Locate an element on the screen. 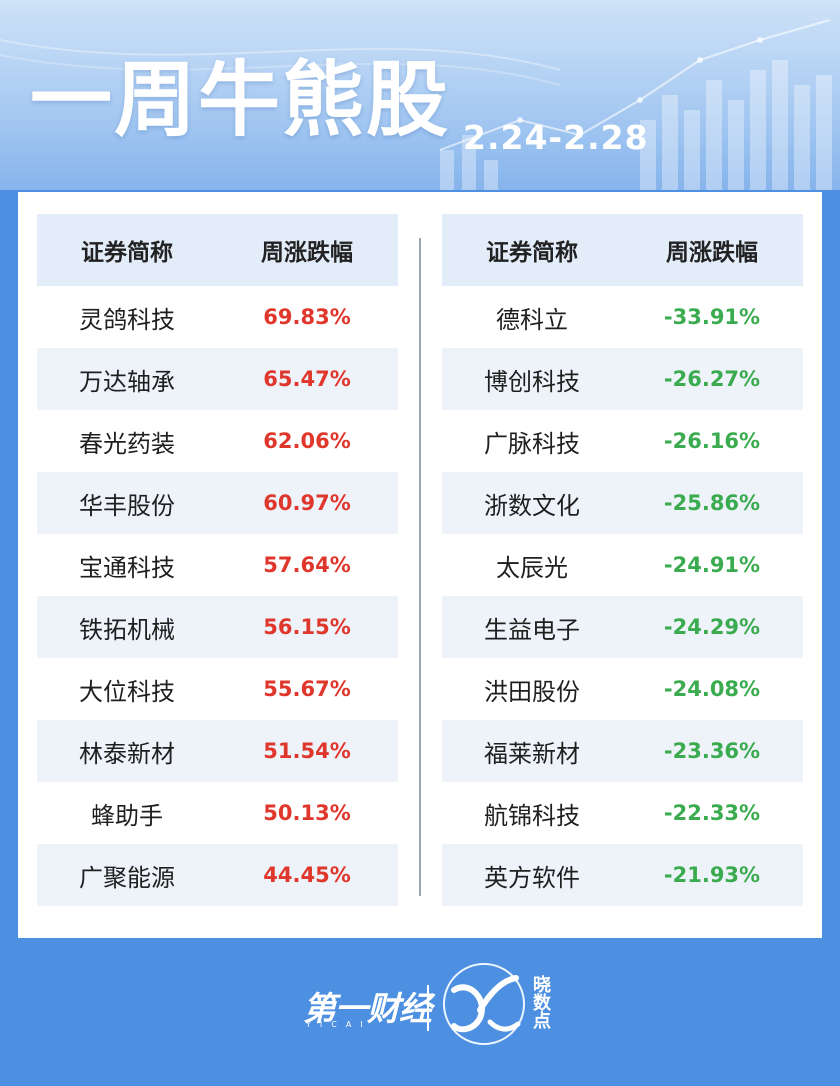 The height and width of the screenshot is (1086, 840). stock-name: 宝通科技 is located at coordinates (127, 567).